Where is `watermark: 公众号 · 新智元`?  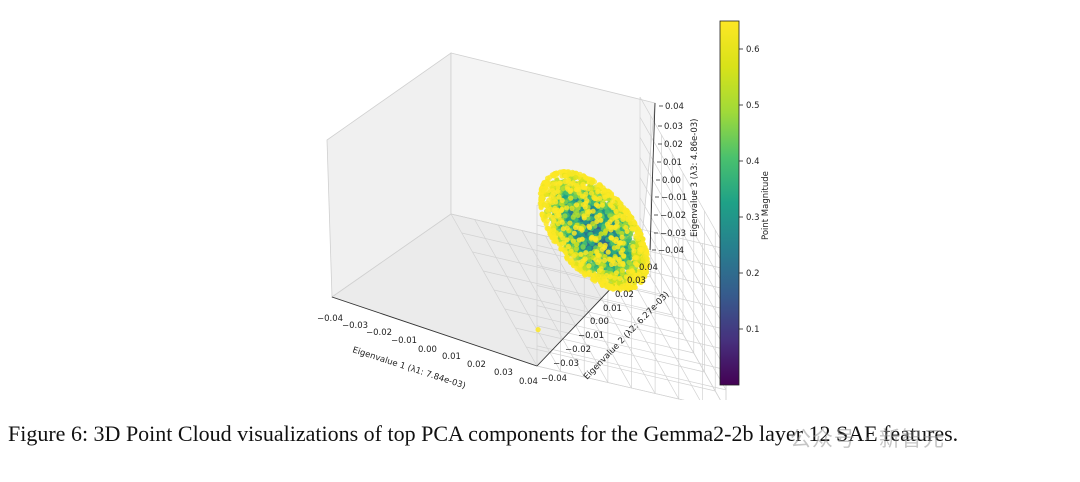 watermark: 公众号 · 新智元 is located at coordinates (868, 439).